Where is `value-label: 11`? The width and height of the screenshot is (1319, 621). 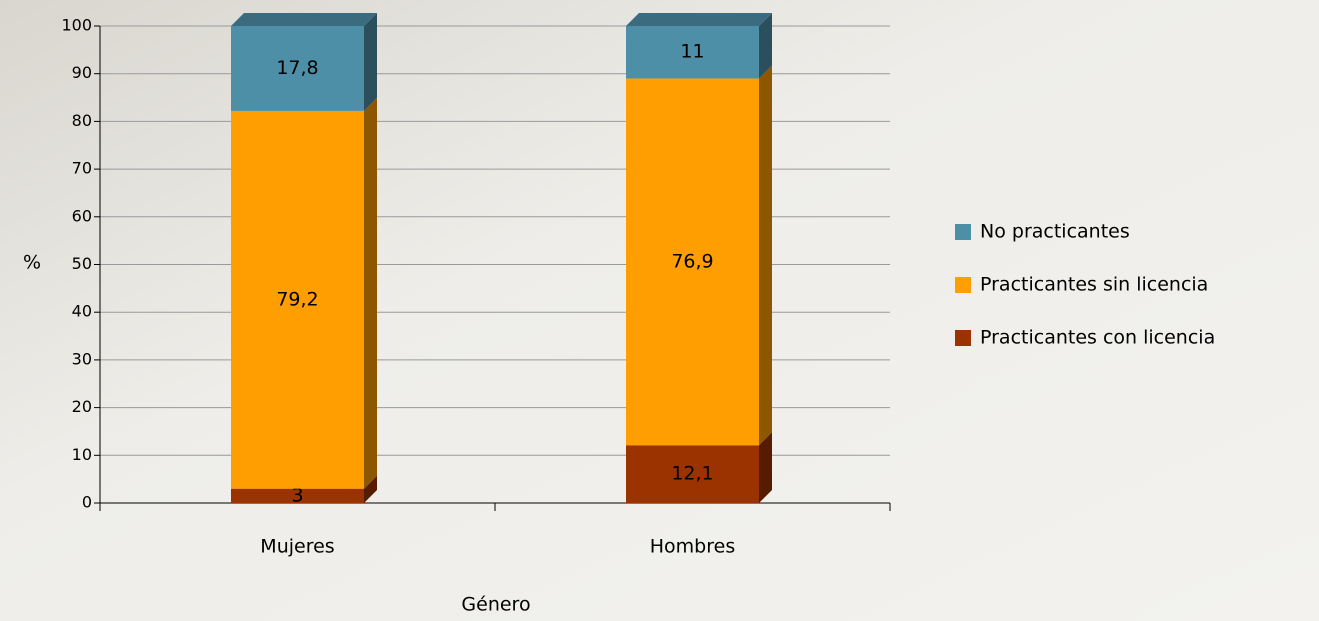
value-label: 11 is located at coordinates (692, 52).